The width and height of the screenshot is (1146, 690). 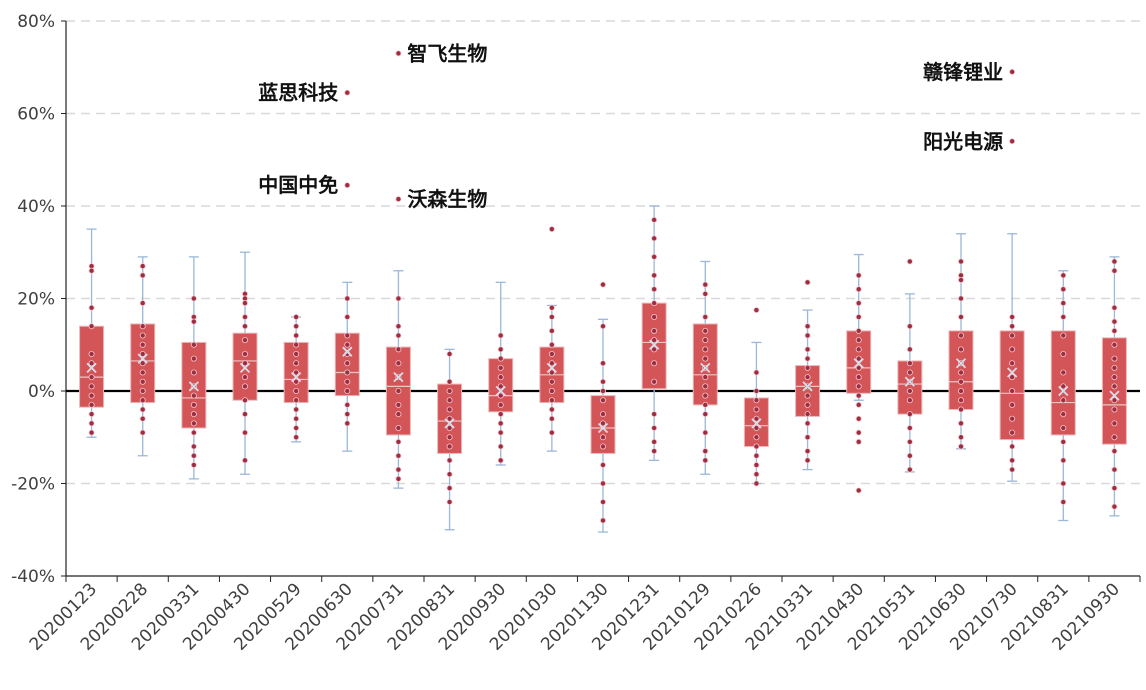 I want to click on annotation-label: 智飞生物, so click(x=447, y=53).